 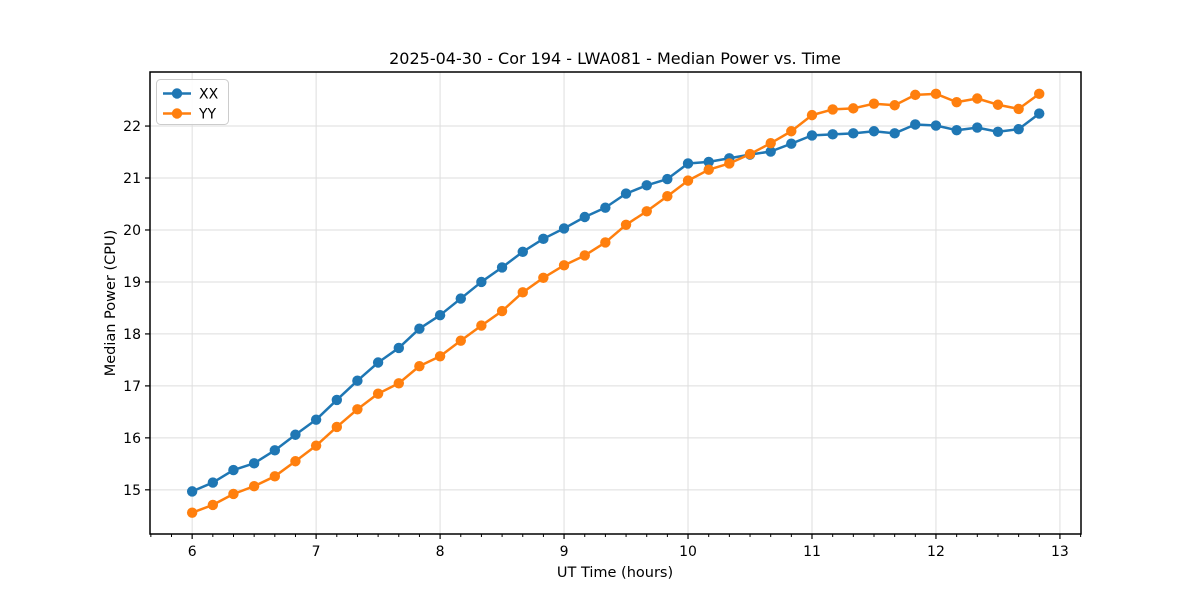 What do you see at coordinates (812, 552) in the screenshot?
I see `x-tick-label: 11` at bounding box center [812, 552].